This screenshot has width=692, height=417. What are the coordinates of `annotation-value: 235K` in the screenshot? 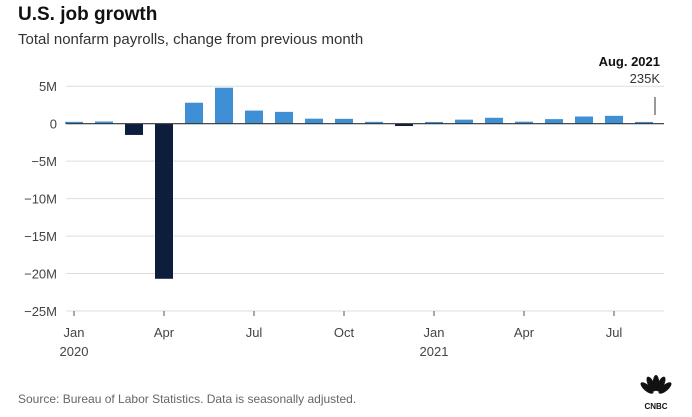 It's located at (645, 78).